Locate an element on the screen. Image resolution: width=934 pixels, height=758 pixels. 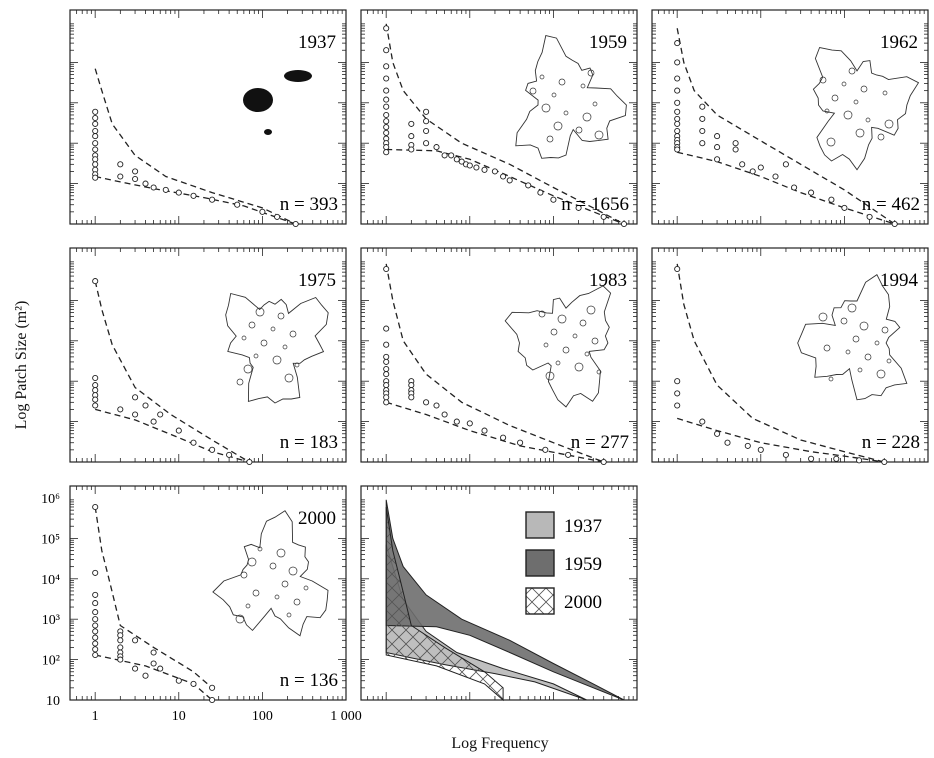
panel-1962: 1962 n = 462 is located at coordinates (790, 118).